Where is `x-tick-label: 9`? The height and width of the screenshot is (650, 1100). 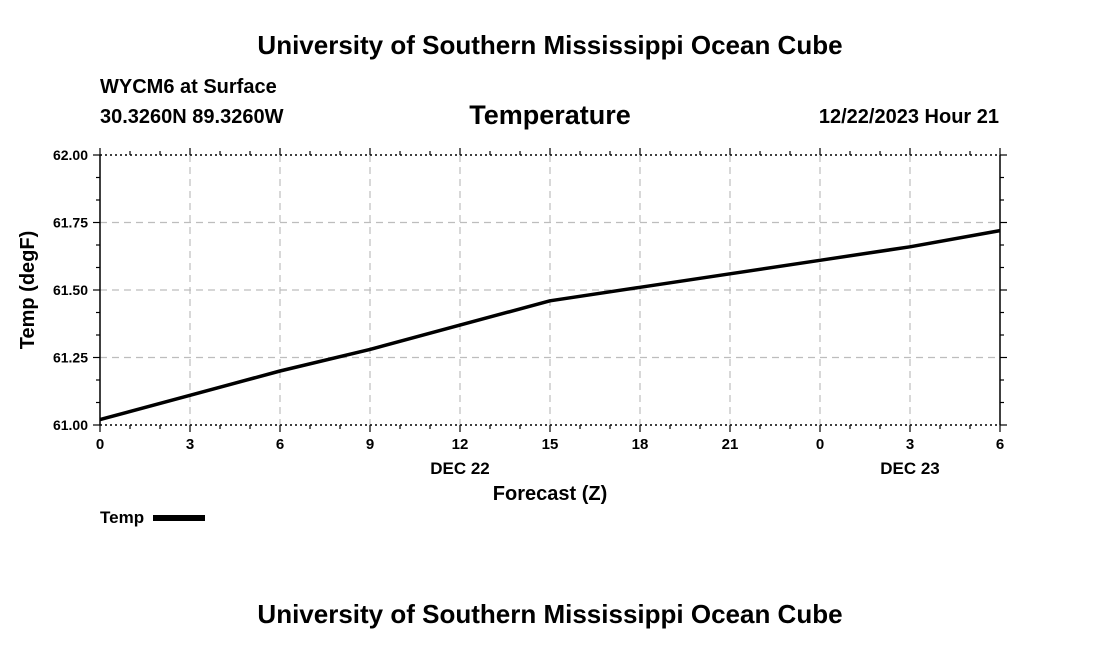 x-tick-label: 9 is located at coordinates (370, 444).